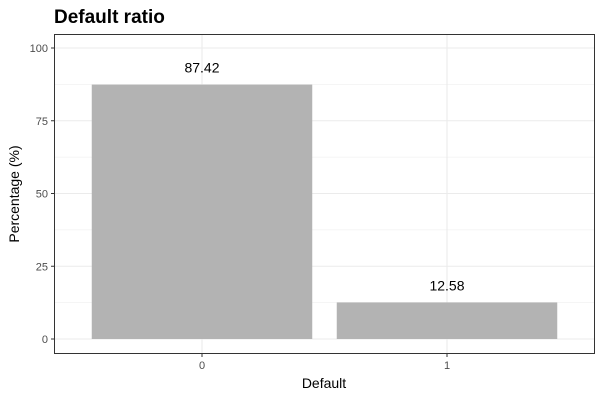 The width and height of the screenshot is (600, 400). What do you see at coordinates (39, 49) in the screenshot?
I see `y-tick-label: 100` at bounding box center [39, 49].